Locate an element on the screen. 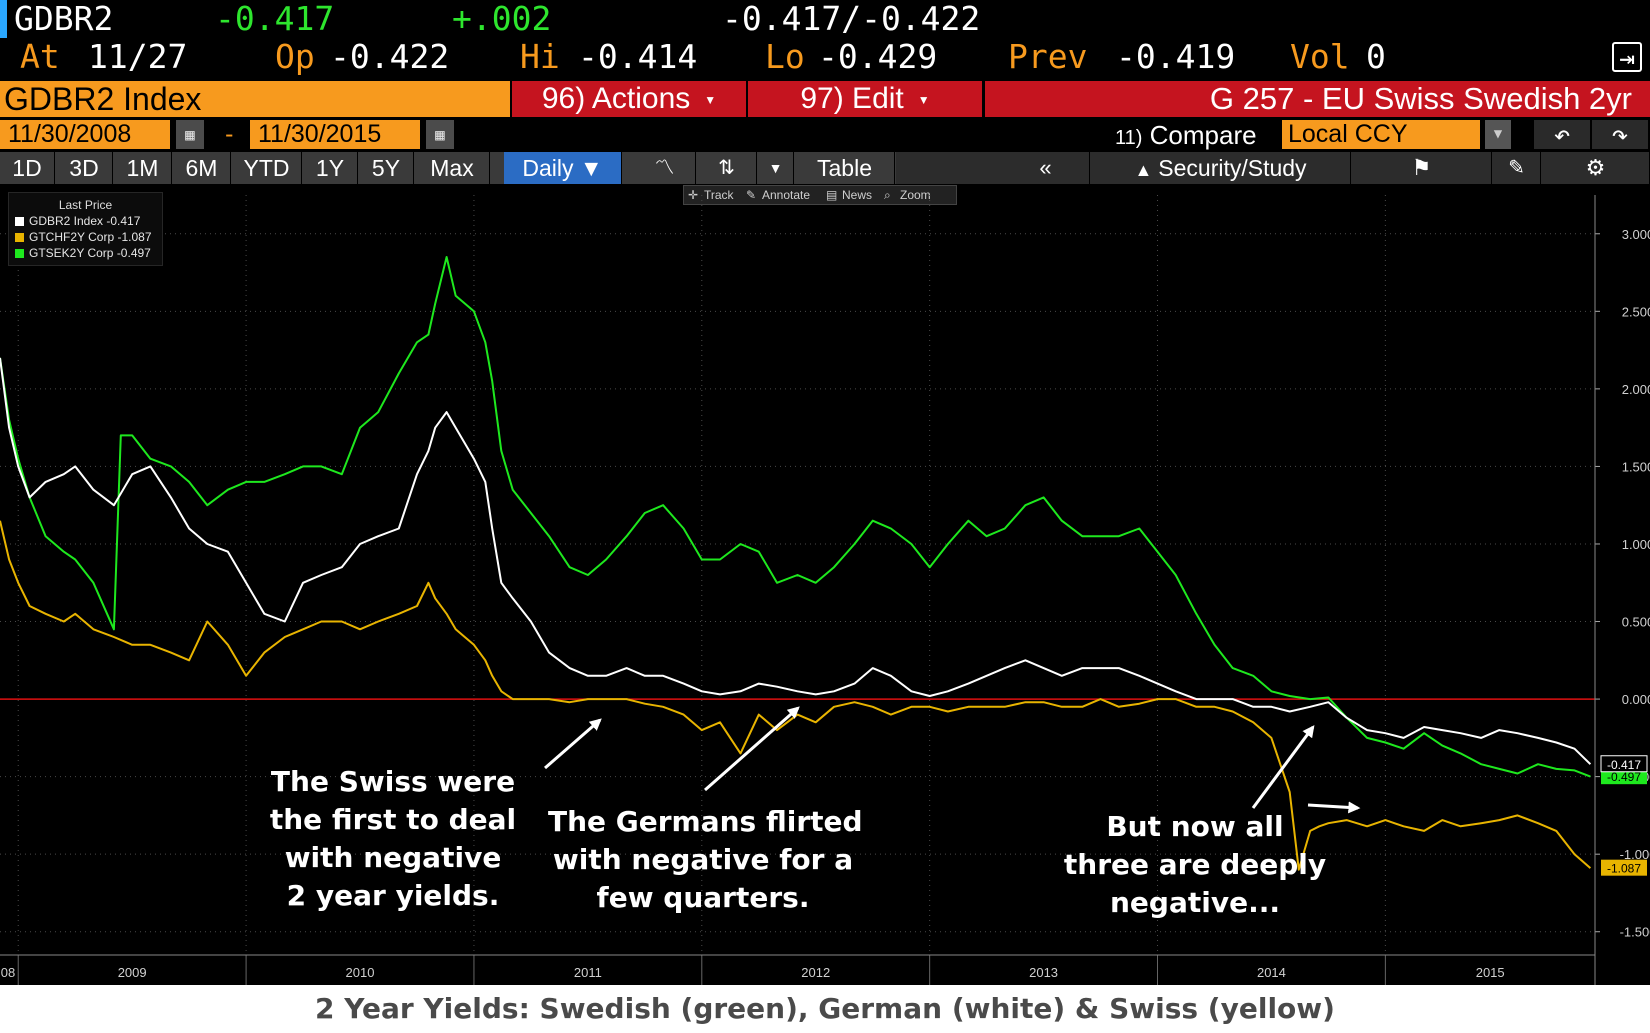 The width and height of the screenshot is (1650, 1033). annotation-line: few quarters. is located at coordinates (703, 897).